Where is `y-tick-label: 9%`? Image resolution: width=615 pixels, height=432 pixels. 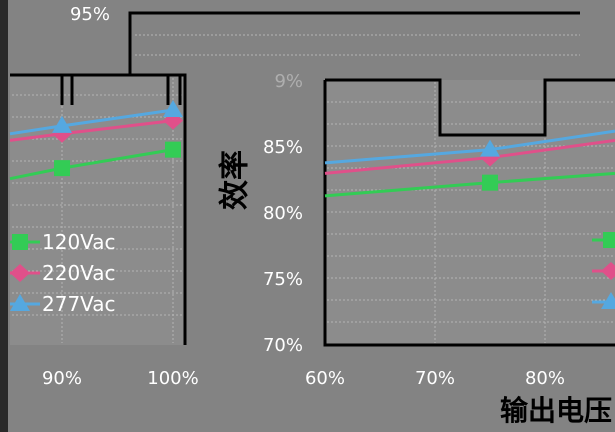 y-tick-label: 9% is located at coordinates (288, 81).